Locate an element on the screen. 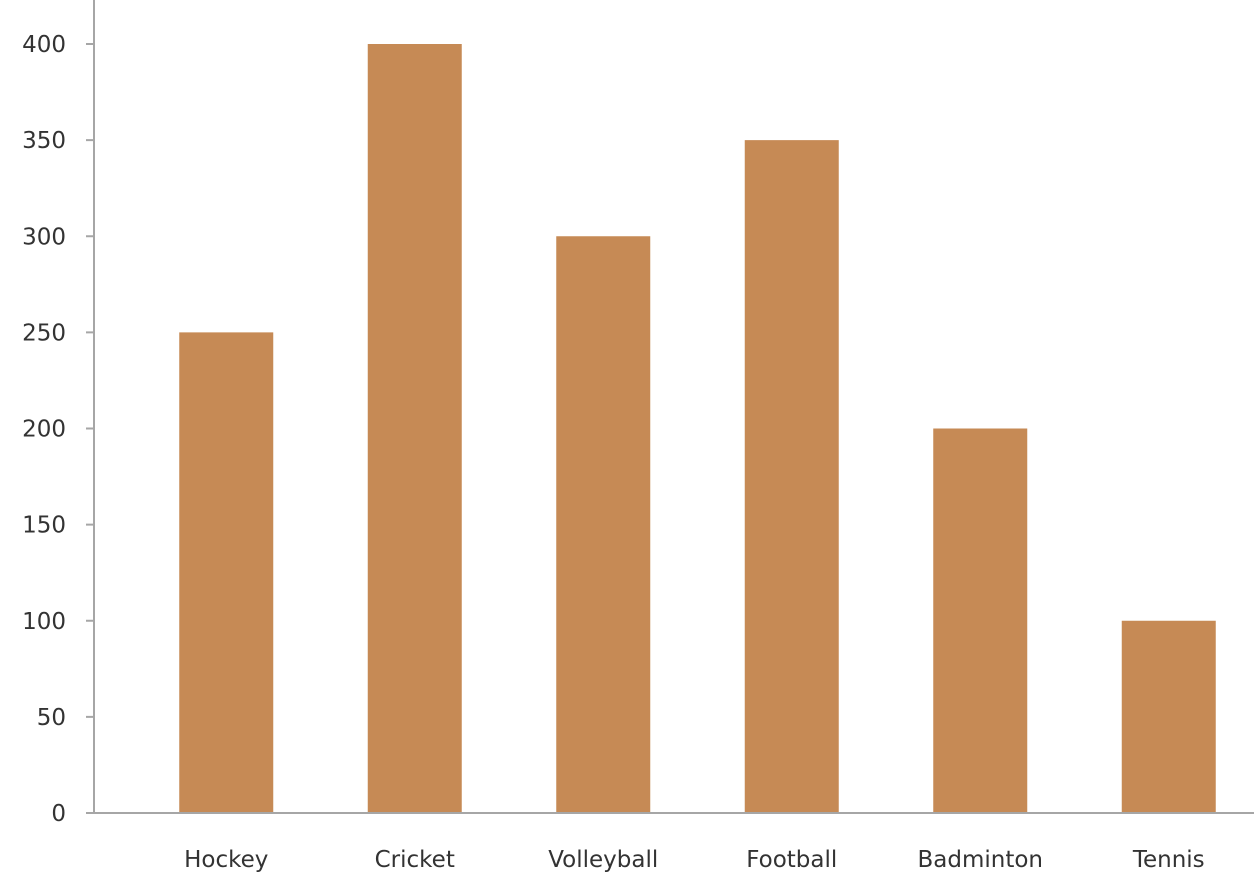 The width and height of the screenshot is (1254, 892). bar-football is located at coordinates (791, 476).